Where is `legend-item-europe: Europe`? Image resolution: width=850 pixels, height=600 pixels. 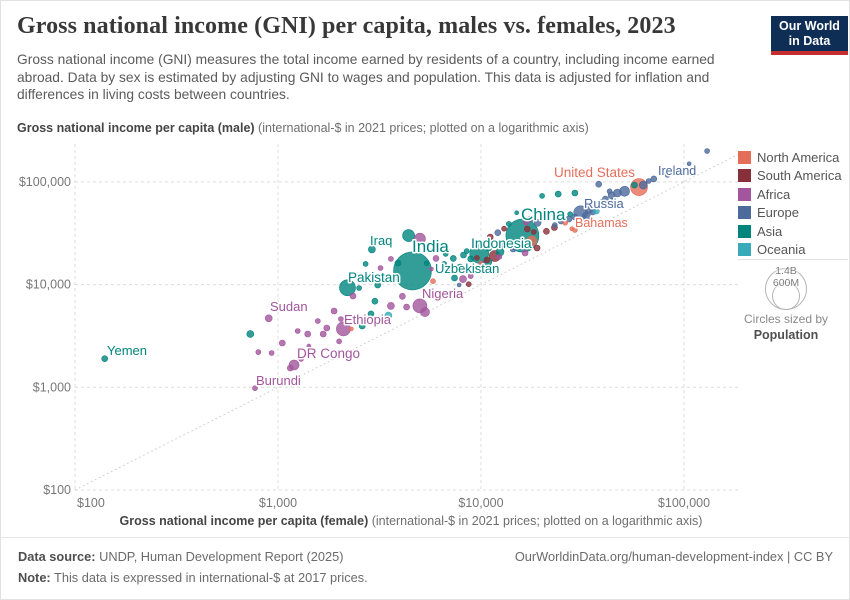 legend-item-europe: Europe is located at coordinates (790, 213).